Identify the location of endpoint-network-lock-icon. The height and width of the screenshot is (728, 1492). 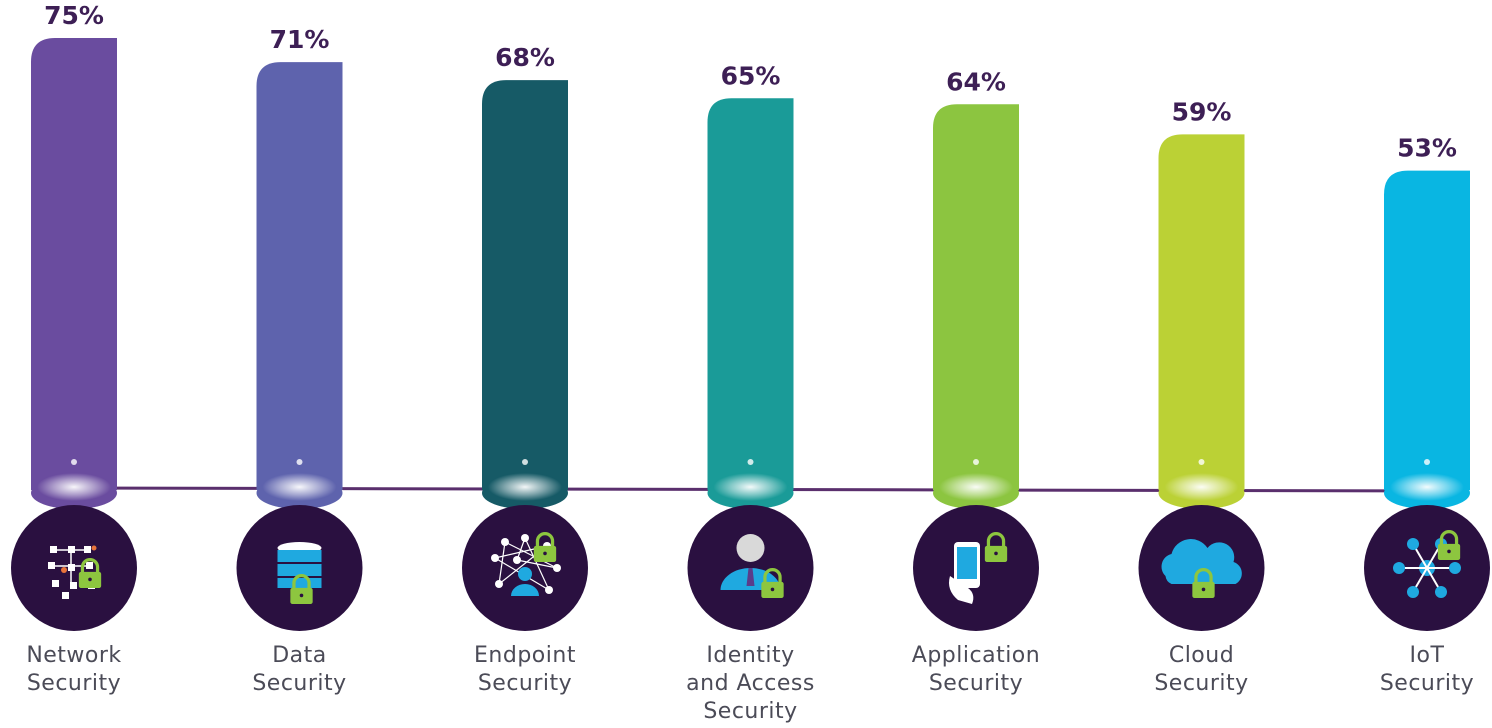
(525, 568).